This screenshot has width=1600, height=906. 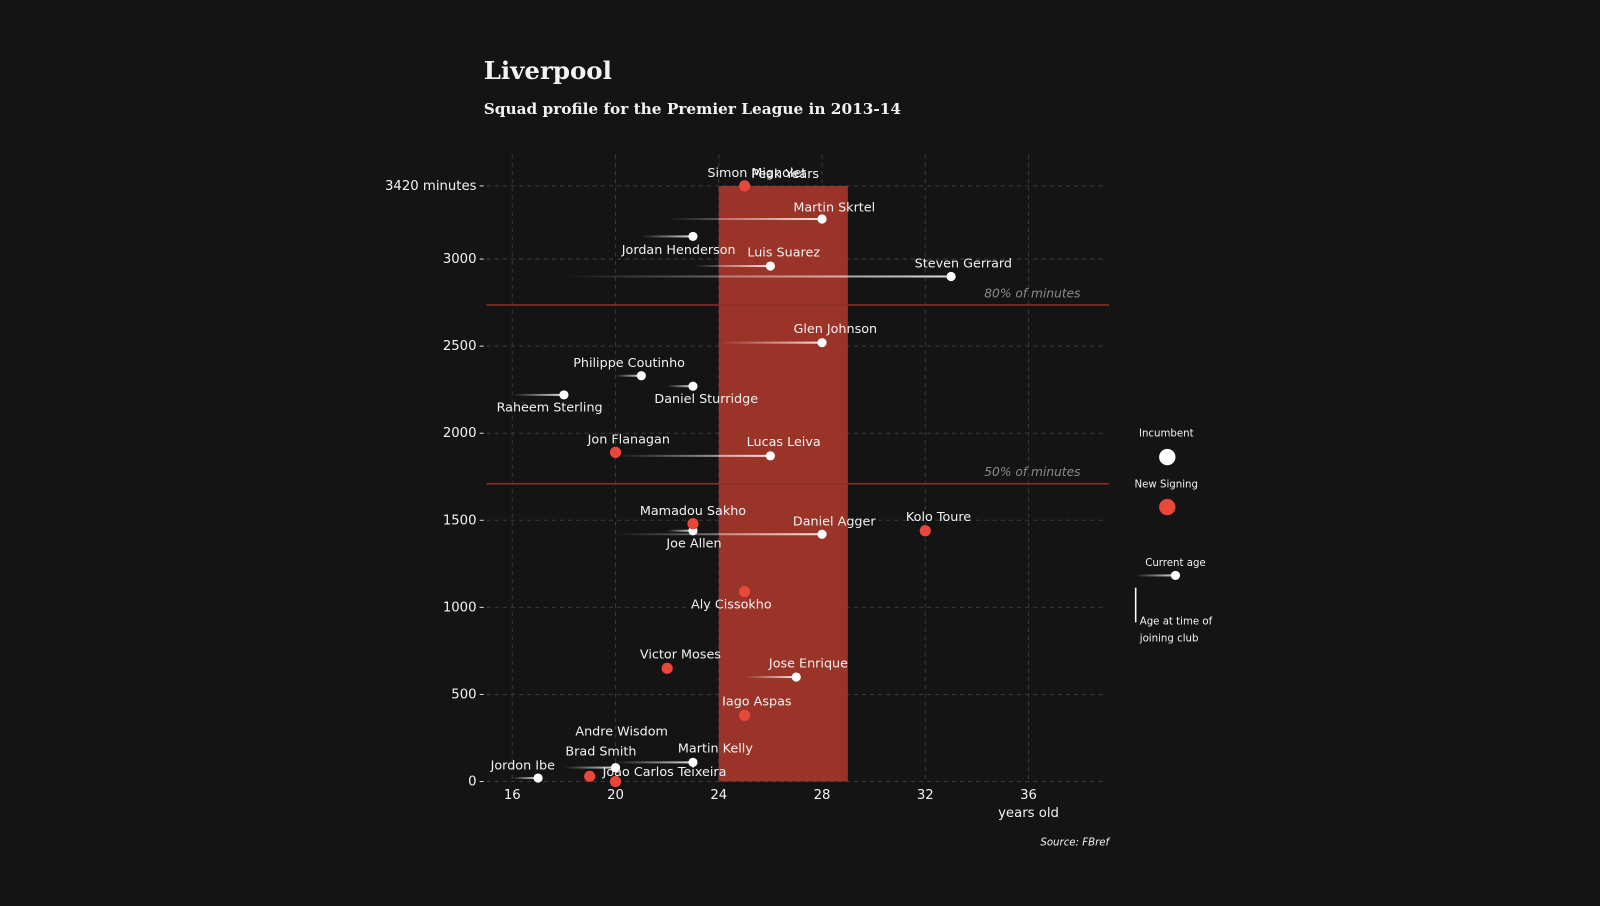 What do you see at coordinates (1169, 639) in the screenshot?
I see `legend-label: joining club` at bounding box center [1169, 639].